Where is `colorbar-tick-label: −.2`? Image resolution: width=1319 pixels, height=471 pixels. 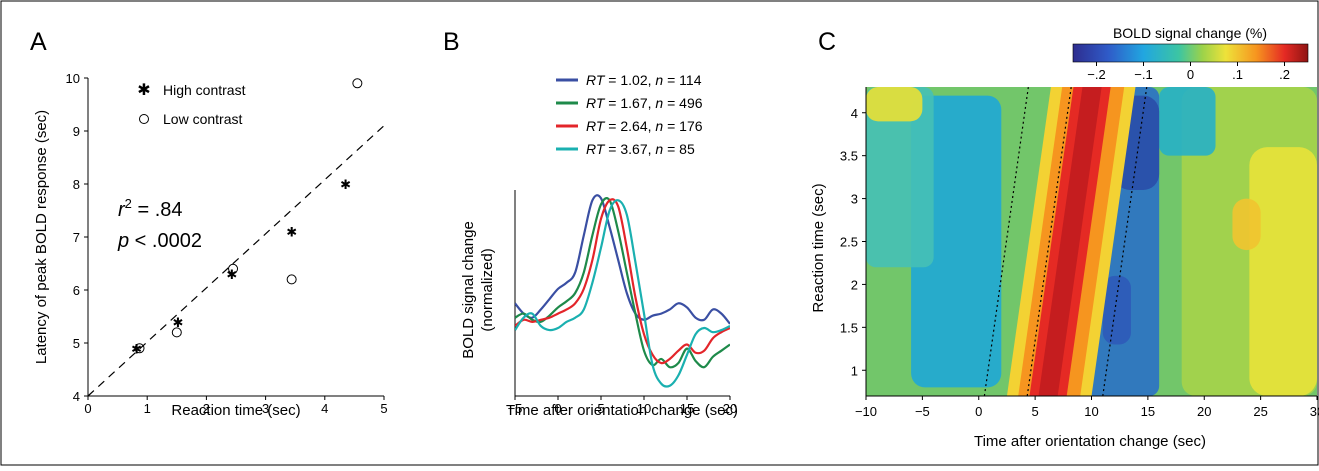
colorbar-tick-label: −.2 is located at coordinates (1096, 74).